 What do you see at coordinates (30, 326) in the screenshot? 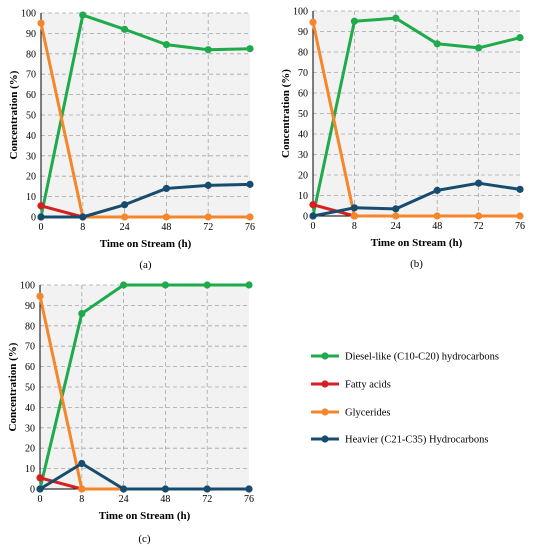
I see `y-tick-label: 80` at bounding box center [30, 326].